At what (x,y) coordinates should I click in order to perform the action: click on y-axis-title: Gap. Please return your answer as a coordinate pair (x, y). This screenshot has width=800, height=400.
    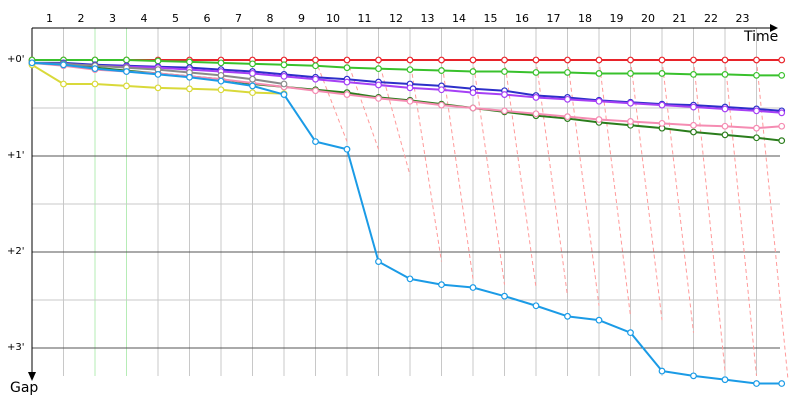
    Looking at the image, I should click on (24, 388).